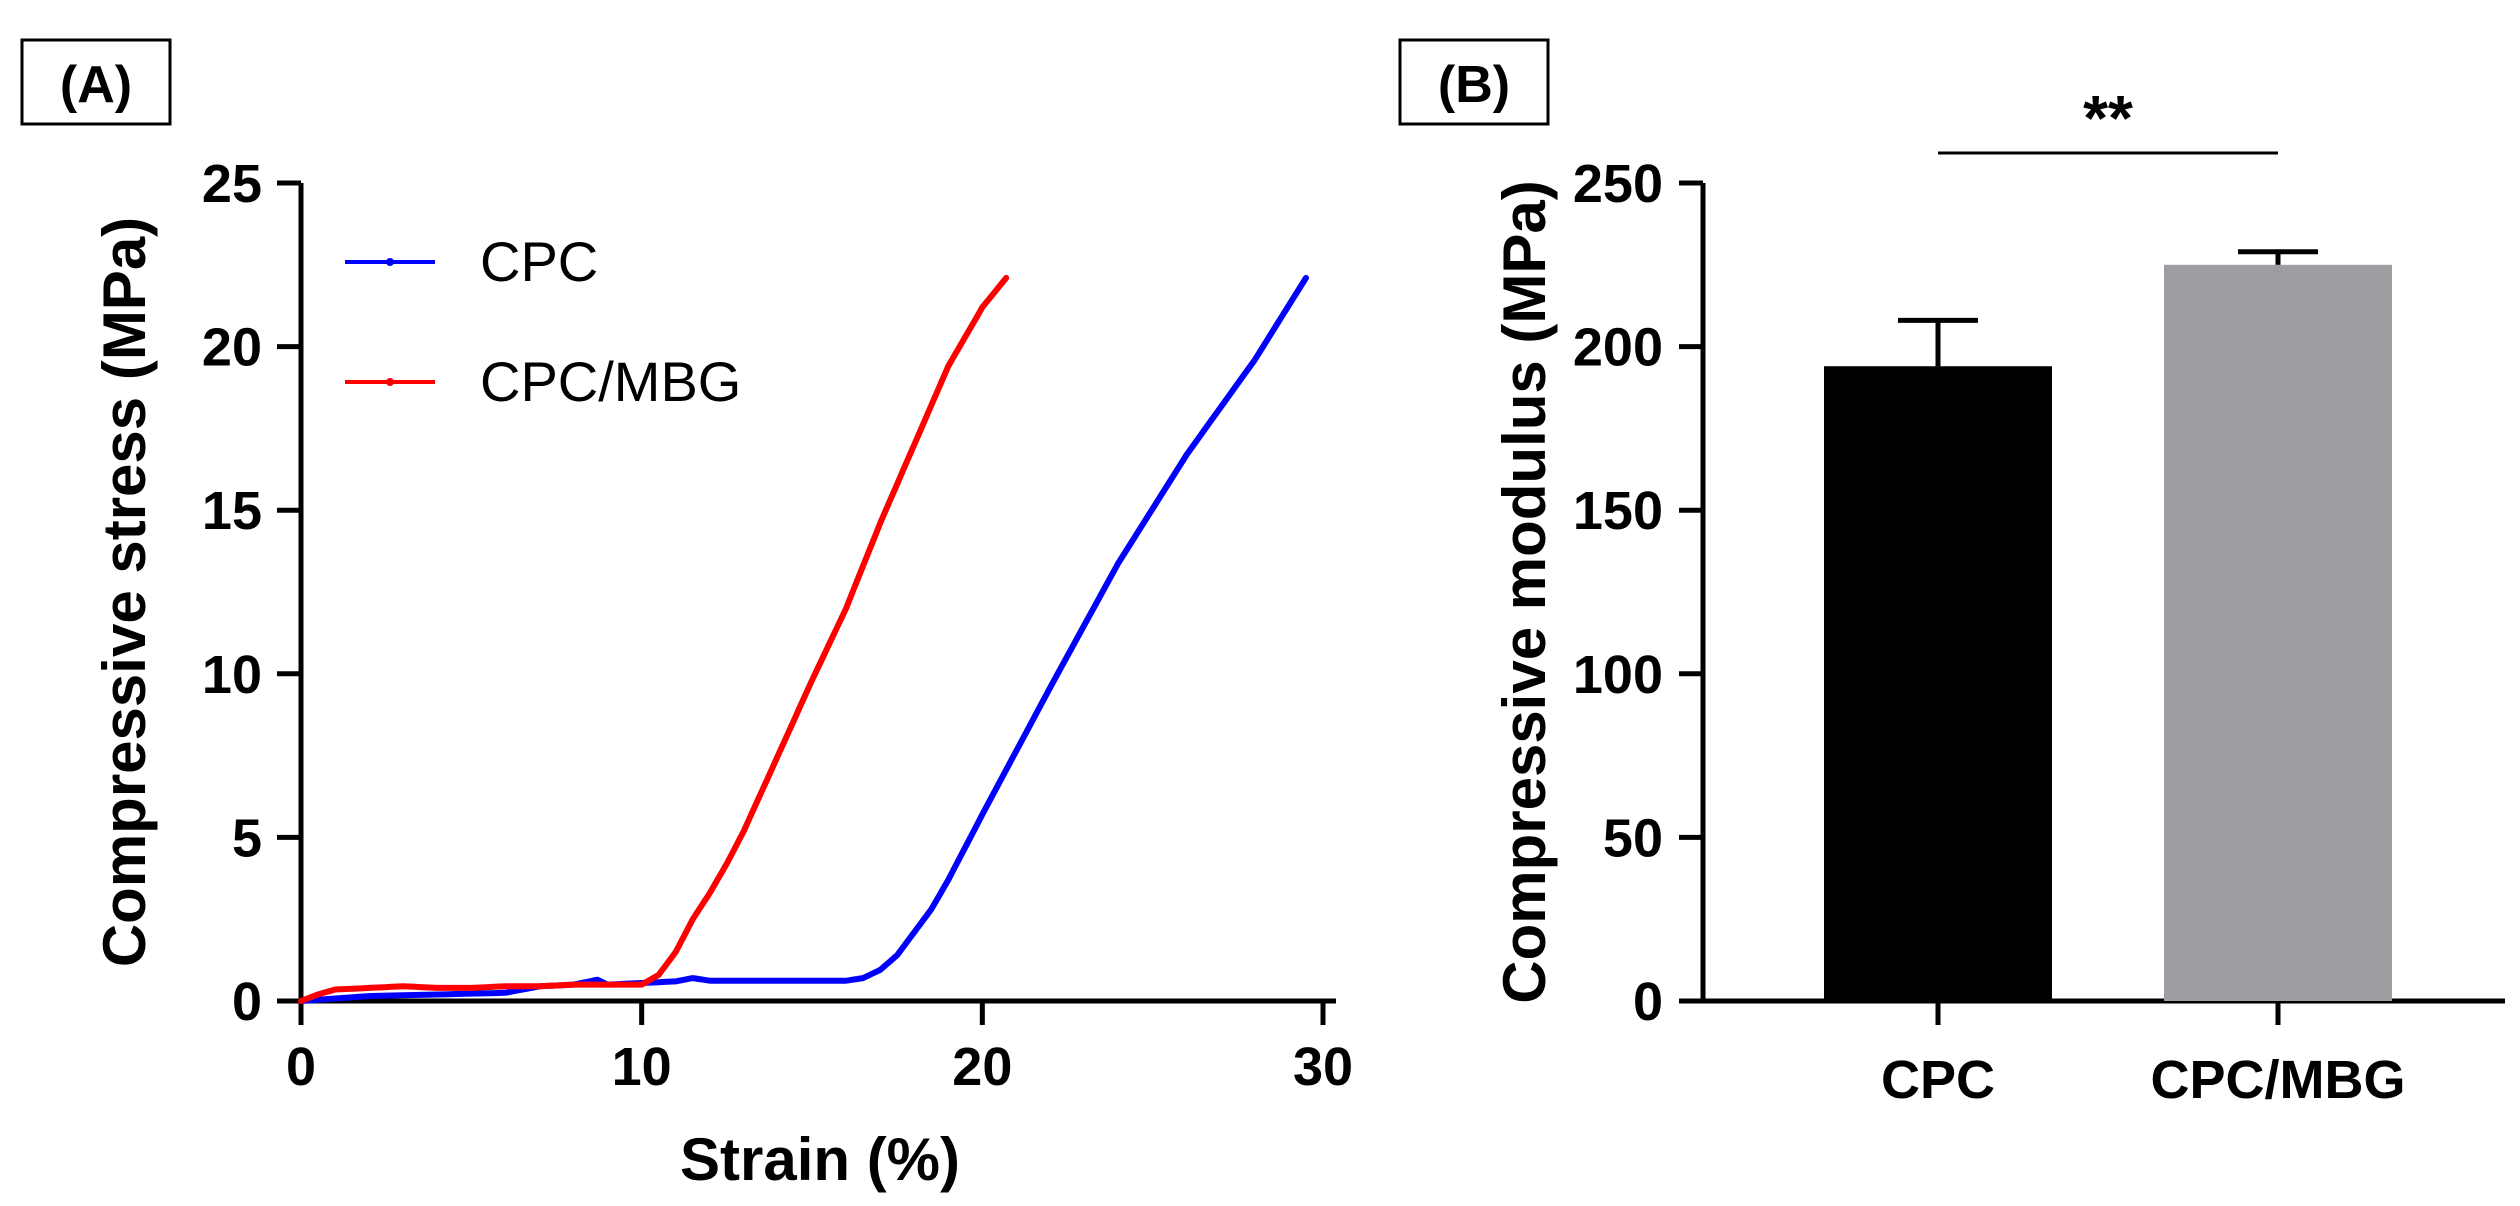  What do you see at coordinates (1618, 348) in the screenshot?
I see `panel-b-y-tick-label: 200` at bounding box center [1618, 348].